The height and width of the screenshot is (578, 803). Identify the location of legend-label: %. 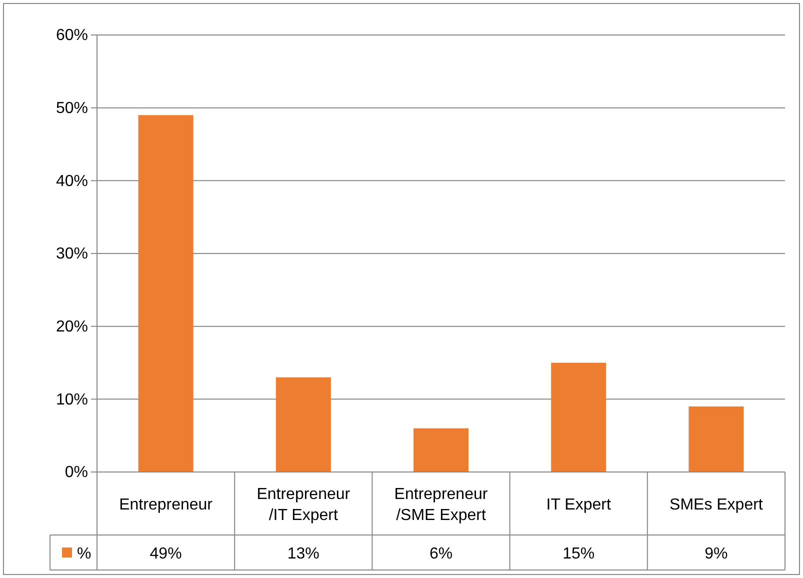
(84, 554).